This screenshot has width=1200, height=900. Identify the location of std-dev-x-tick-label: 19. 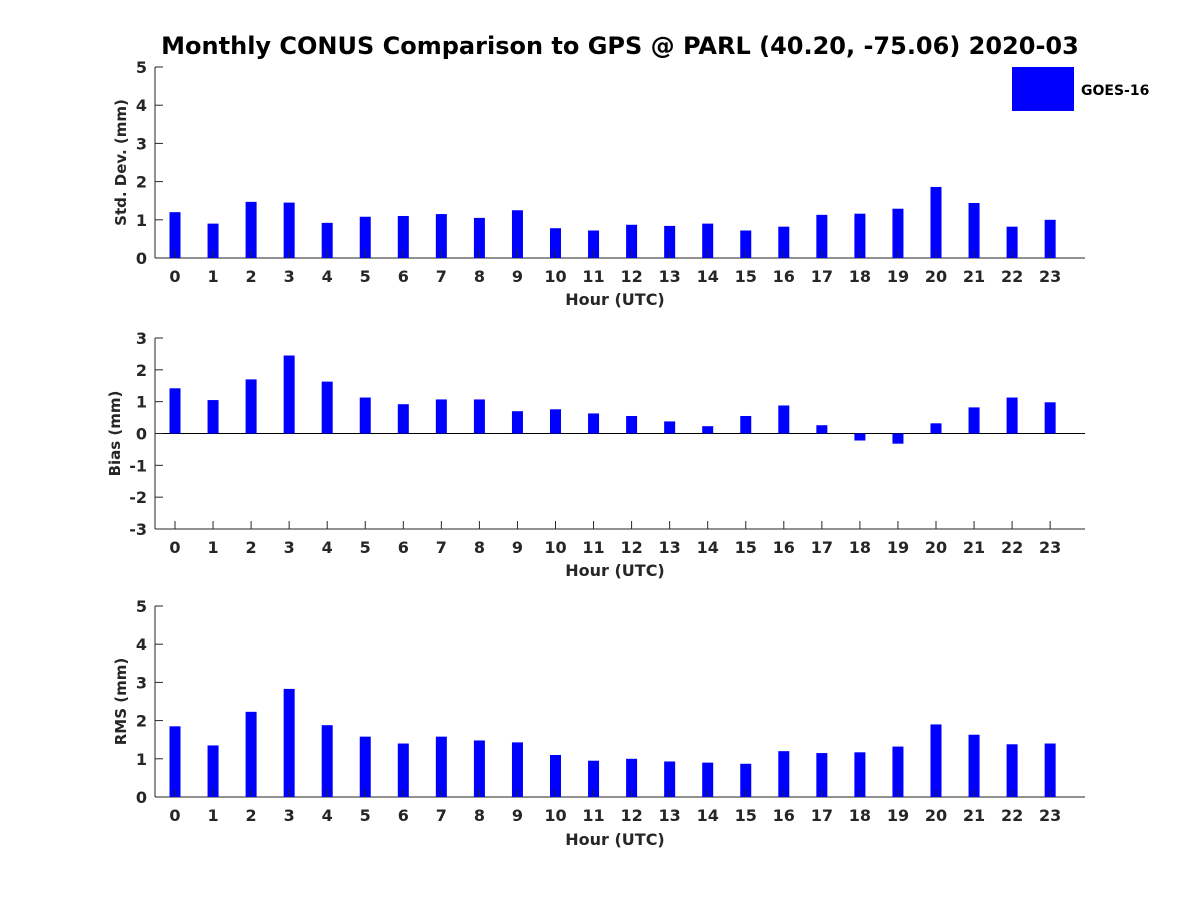
(898, 276).